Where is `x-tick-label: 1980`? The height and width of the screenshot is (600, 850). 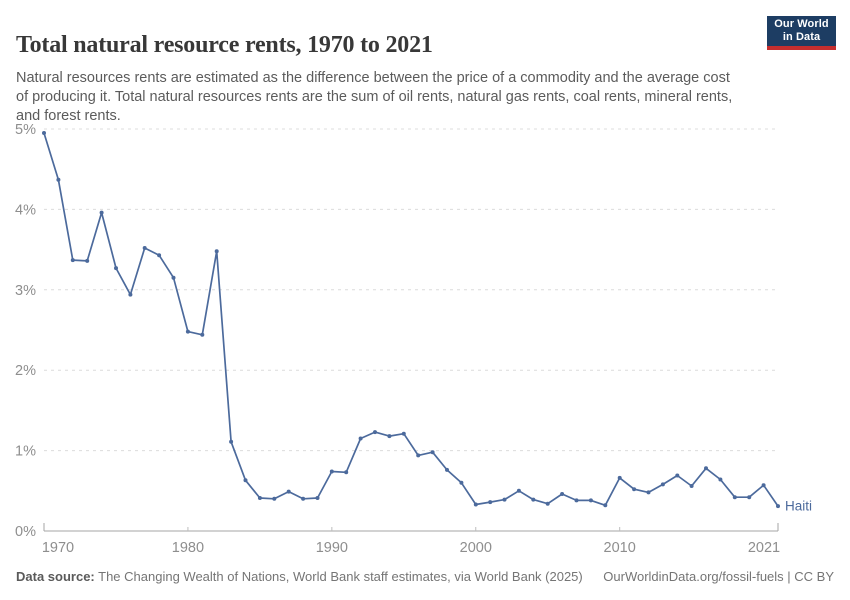
x-tick-label: 1980 is located at coordinates (188, 548).